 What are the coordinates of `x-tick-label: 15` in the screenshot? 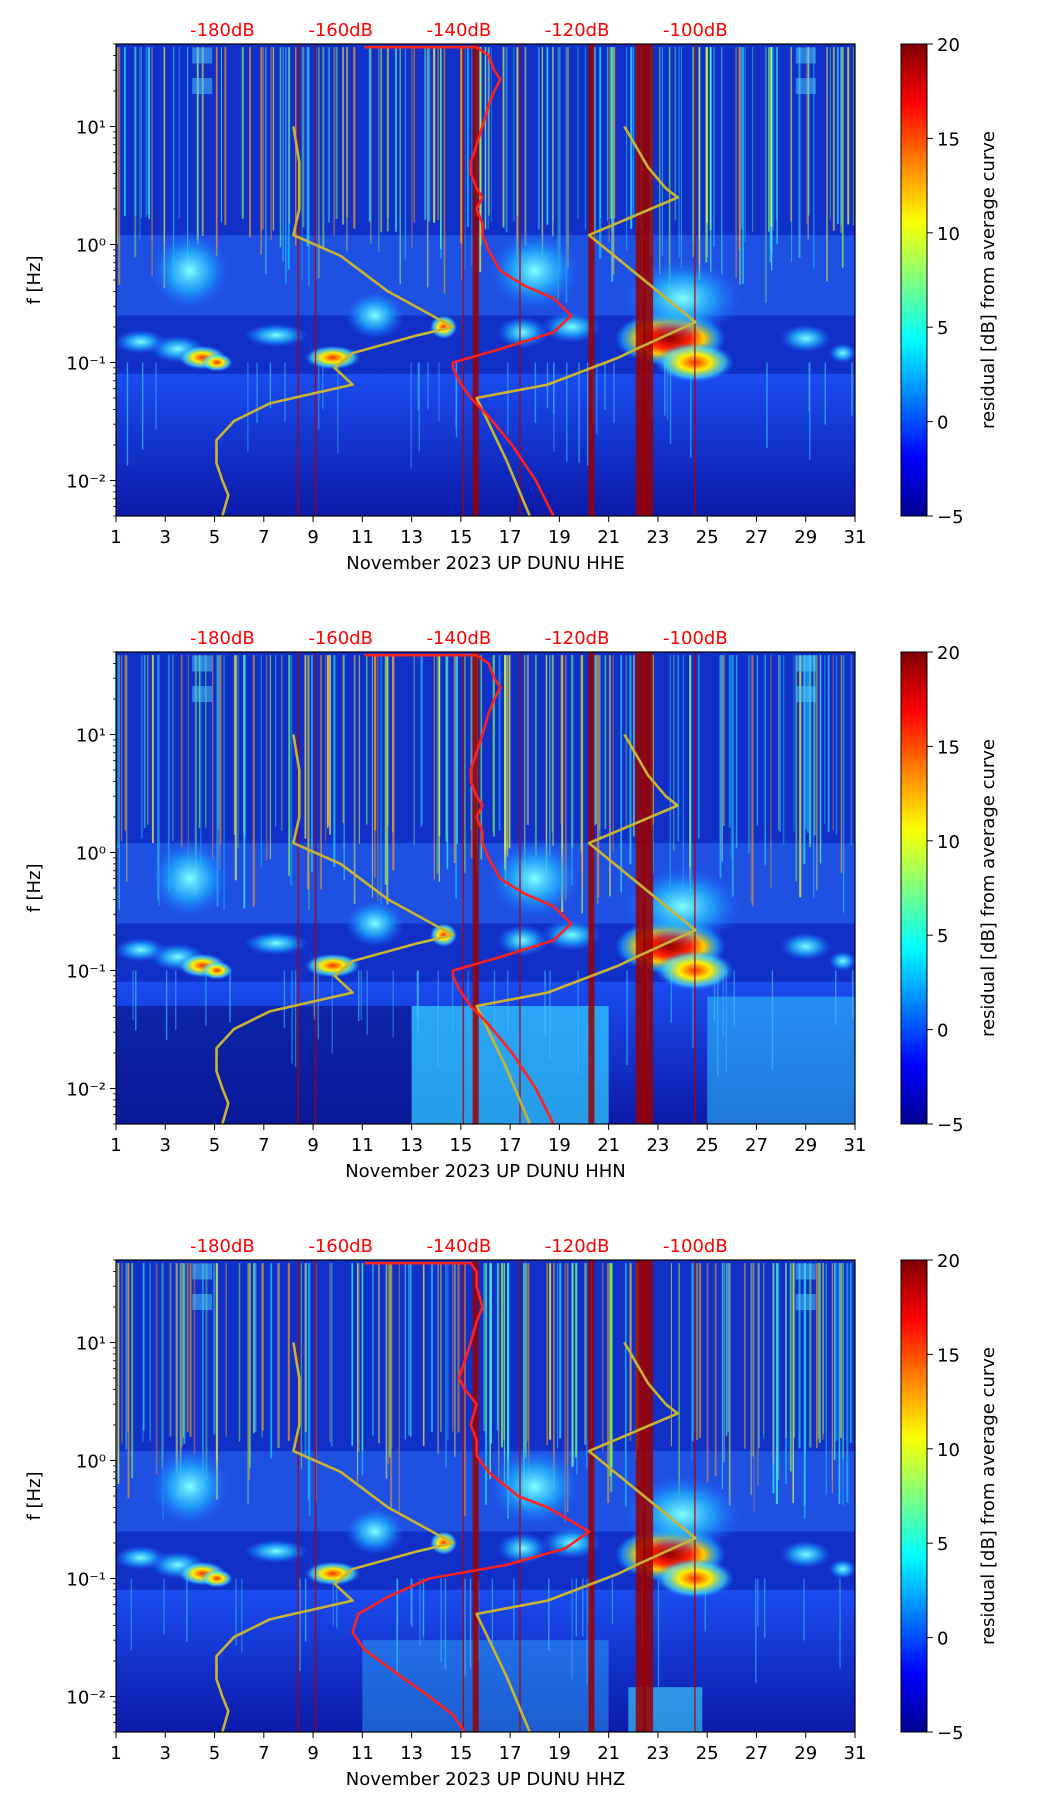 It's located at (460, 1145).